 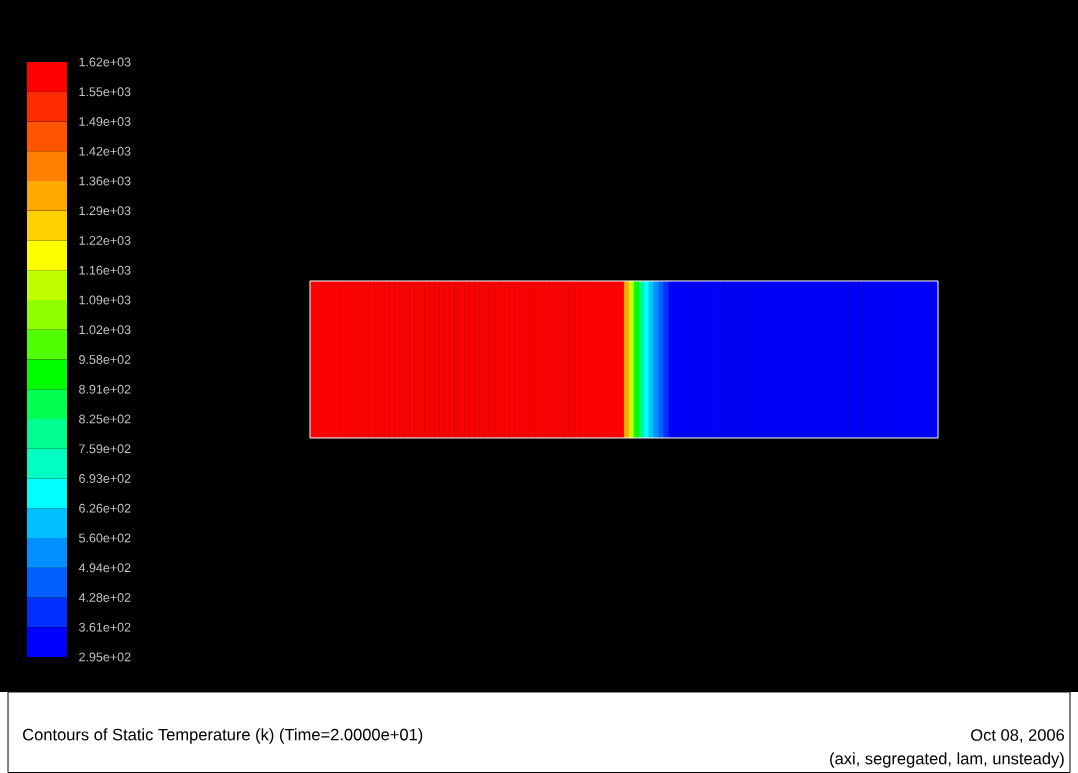 I want to click on color-bar-label: 6.26e+02, so click(x=105, y=508).